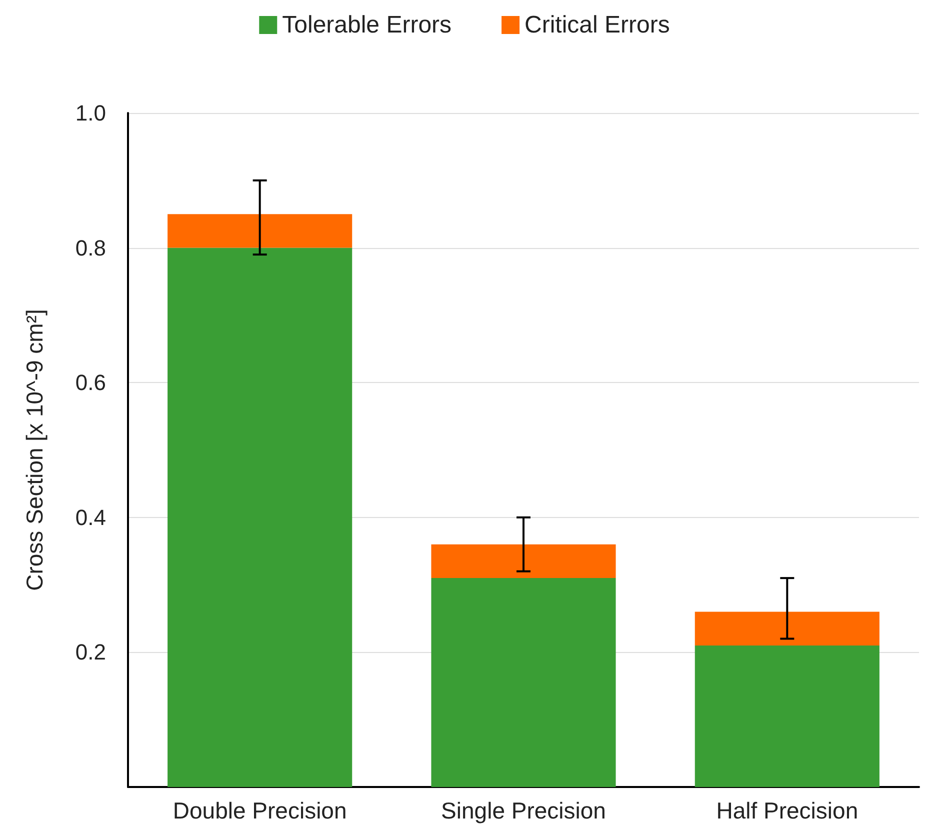 The width and height of the screenshot is (929, 830). Describe the element at coordinates (367, 25) in the screenshot. I see `legend-label: Tolerable Errors` at that location.